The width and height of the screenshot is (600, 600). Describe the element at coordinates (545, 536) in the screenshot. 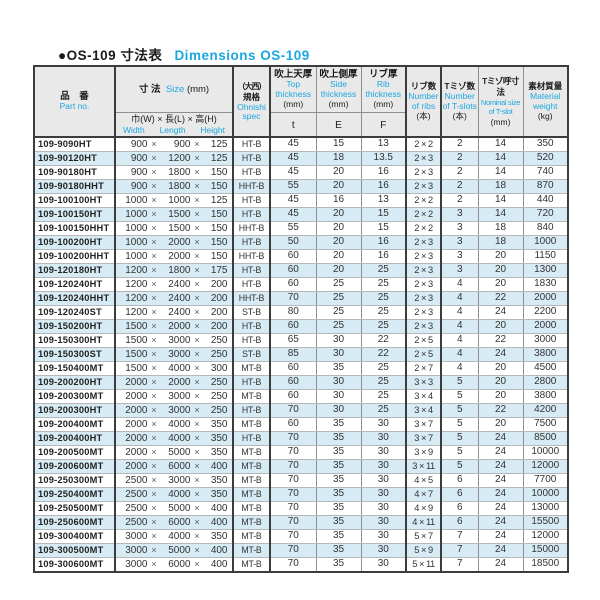

I see `material-weight-cell: 12000` at that location.